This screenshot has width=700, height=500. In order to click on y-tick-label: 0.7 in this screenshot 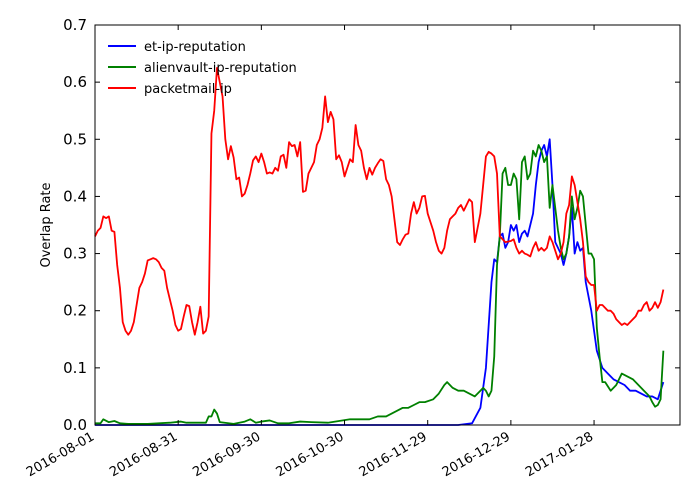, I will do `click(75, 25)`.